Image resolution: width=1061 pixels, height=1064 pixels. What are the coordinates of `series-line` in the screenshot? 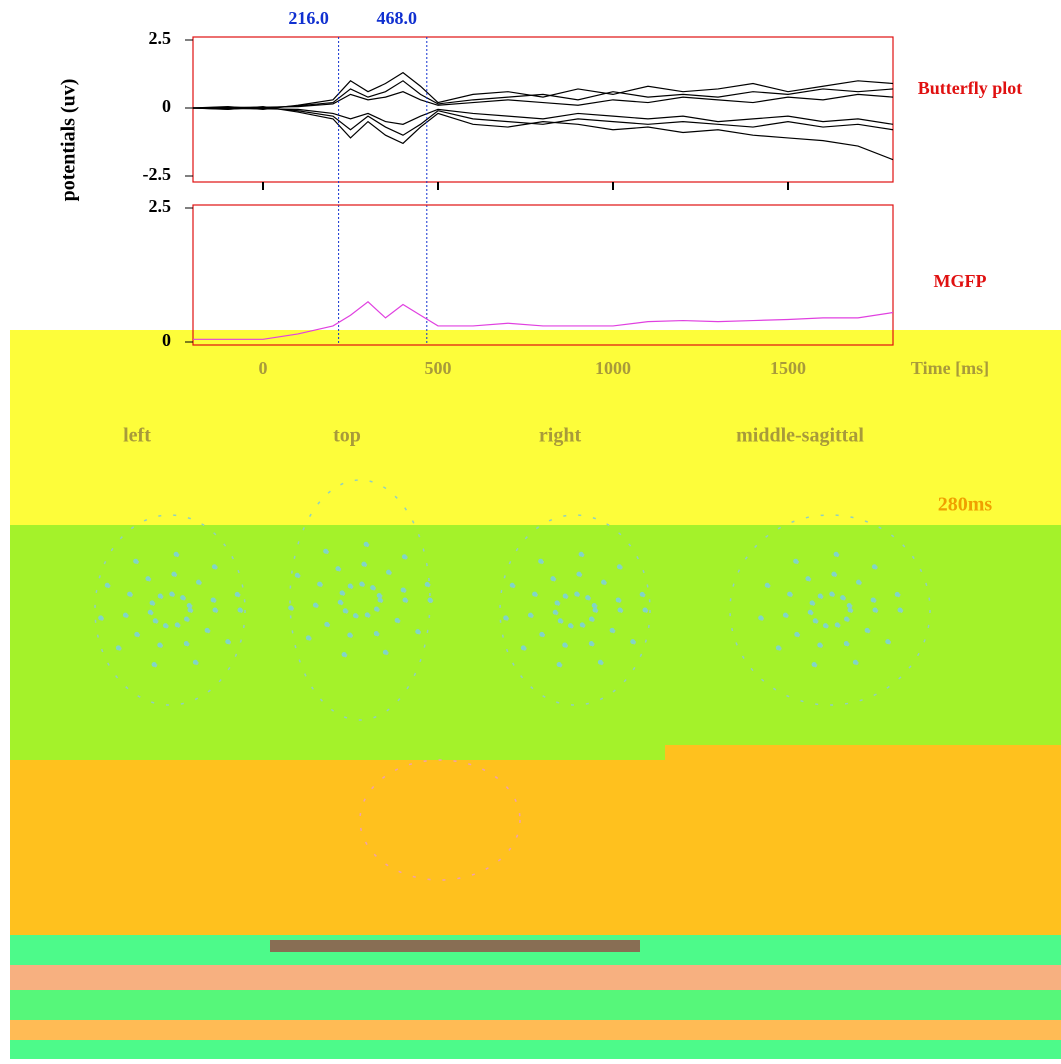 It's located at (543, 121).